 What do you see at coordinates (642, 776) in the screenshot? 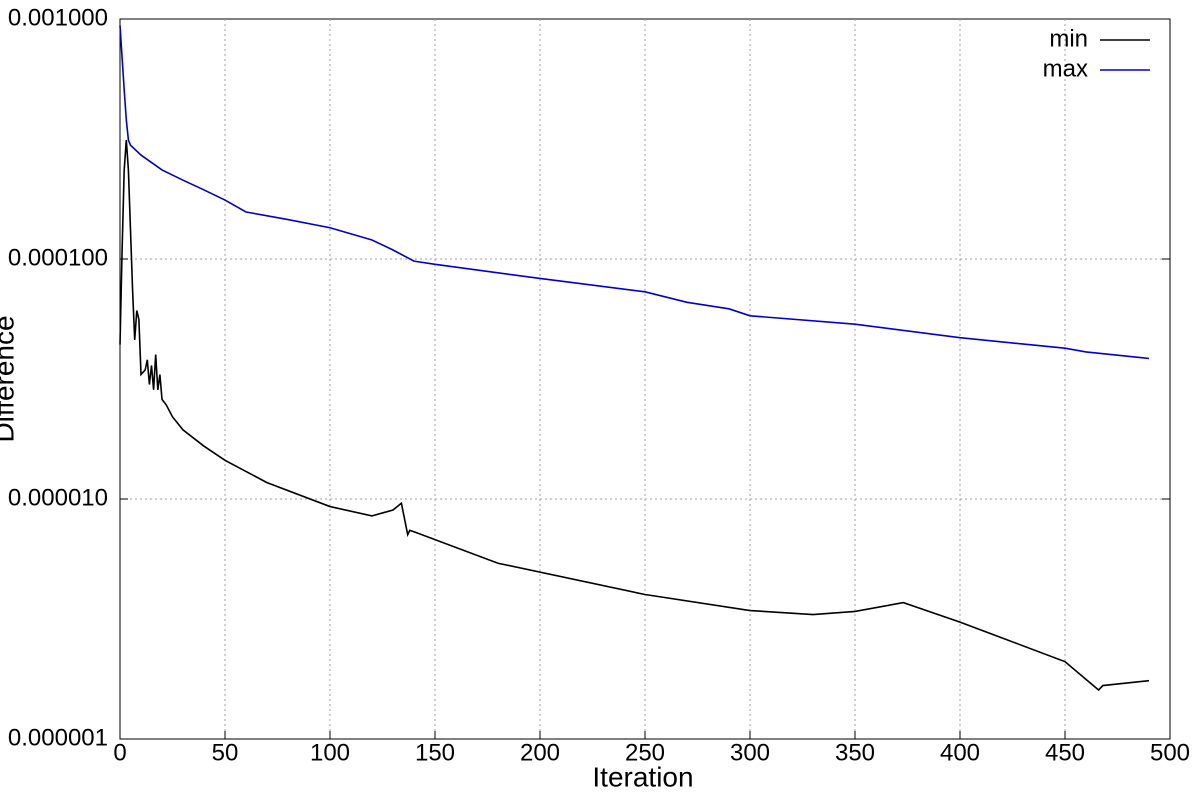
I see `x-axis-label: Iteration` at bounding box center [642, 776].